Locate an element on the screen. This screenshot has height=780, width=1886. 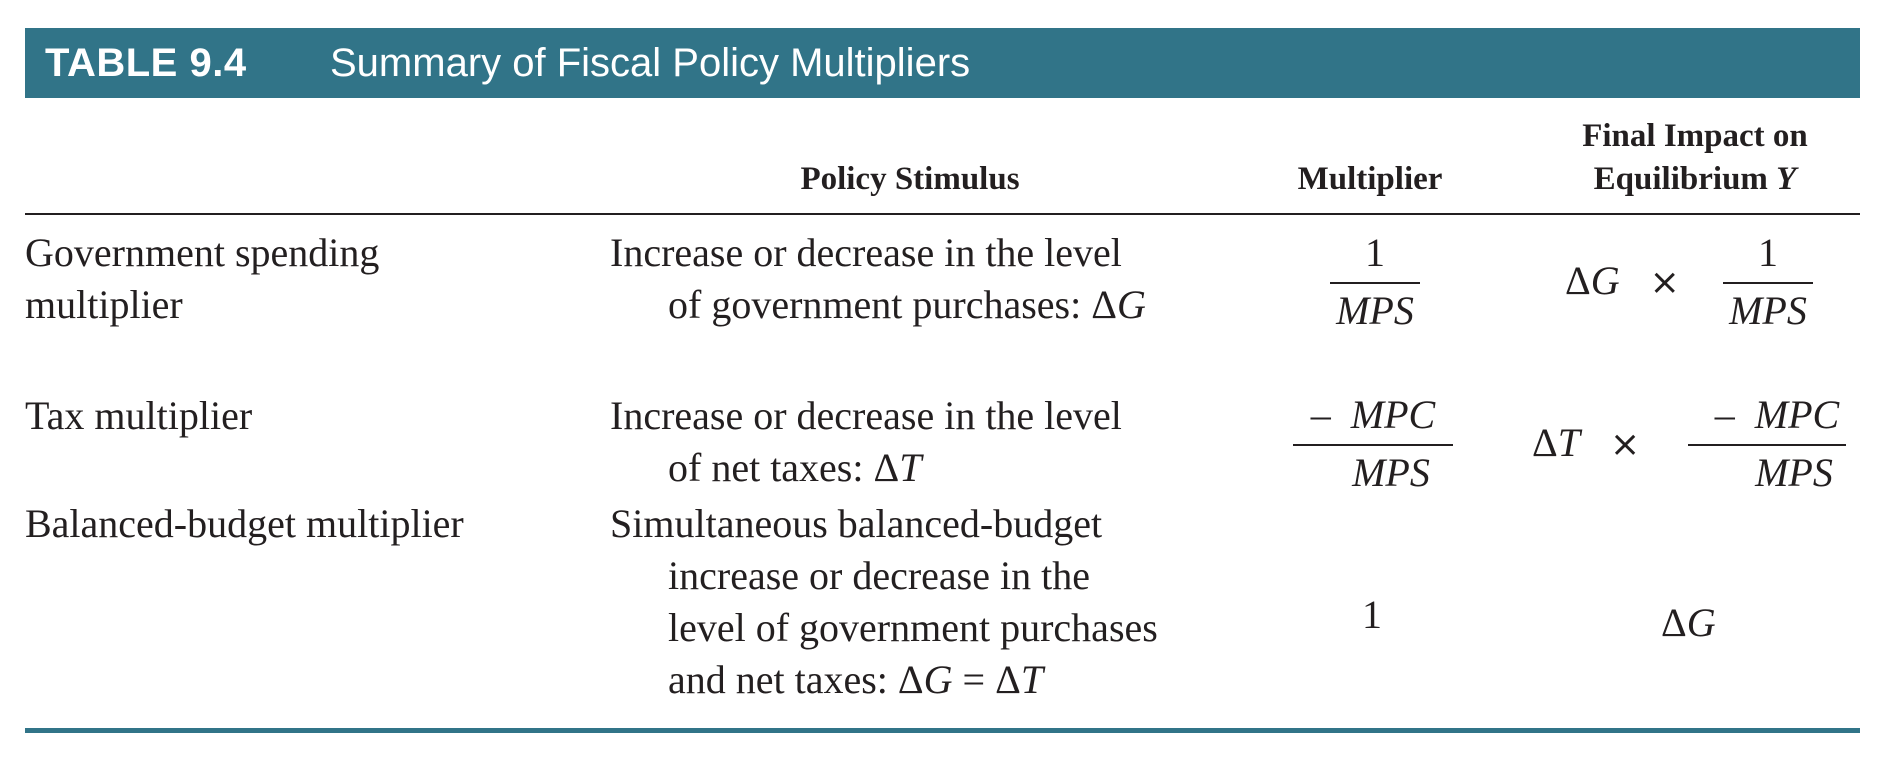
row-2-stimulus-line2-text: of net taxes: Δ is located at coordinates (784, 467).